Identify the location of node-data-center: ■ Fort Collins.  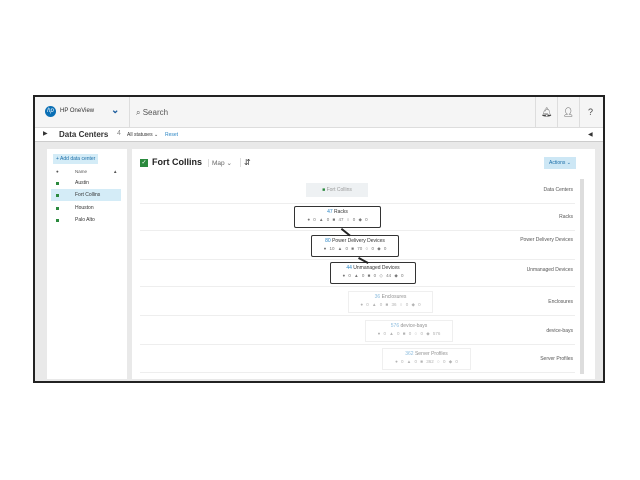
(337, 190).